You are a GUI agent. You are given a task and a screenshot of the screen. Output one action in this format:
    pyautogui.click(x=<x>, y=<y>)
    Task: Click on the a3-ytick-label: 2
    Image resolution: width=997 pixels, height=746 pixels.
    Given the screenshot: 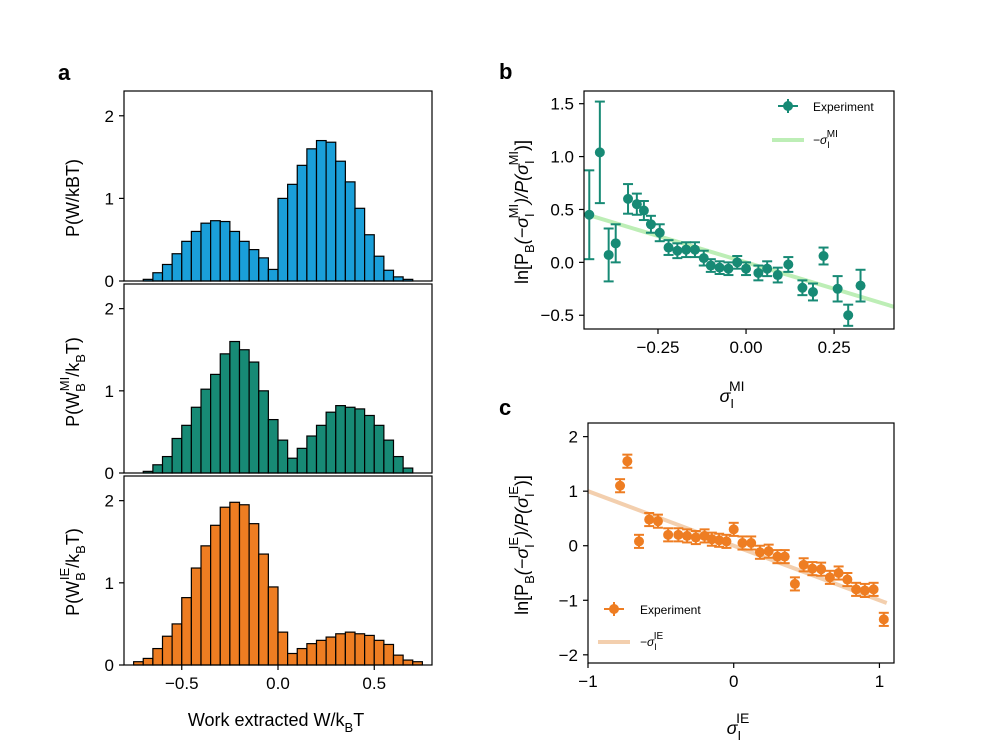 What is the action you would take?
    pyautogui.click(x=109, y=501)
    